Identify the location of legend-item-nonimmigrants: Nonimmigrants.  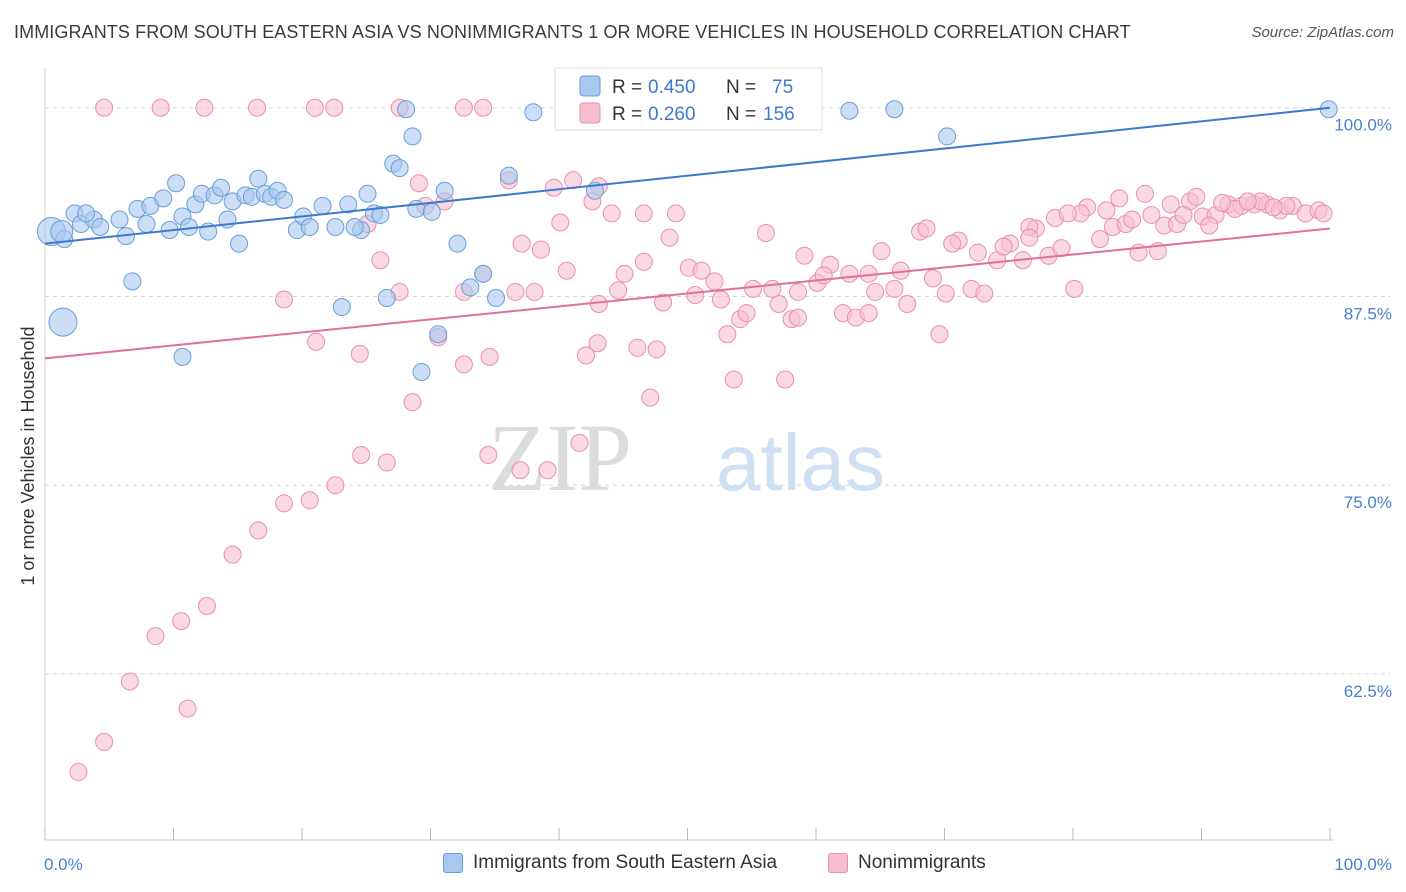
(907, 863).